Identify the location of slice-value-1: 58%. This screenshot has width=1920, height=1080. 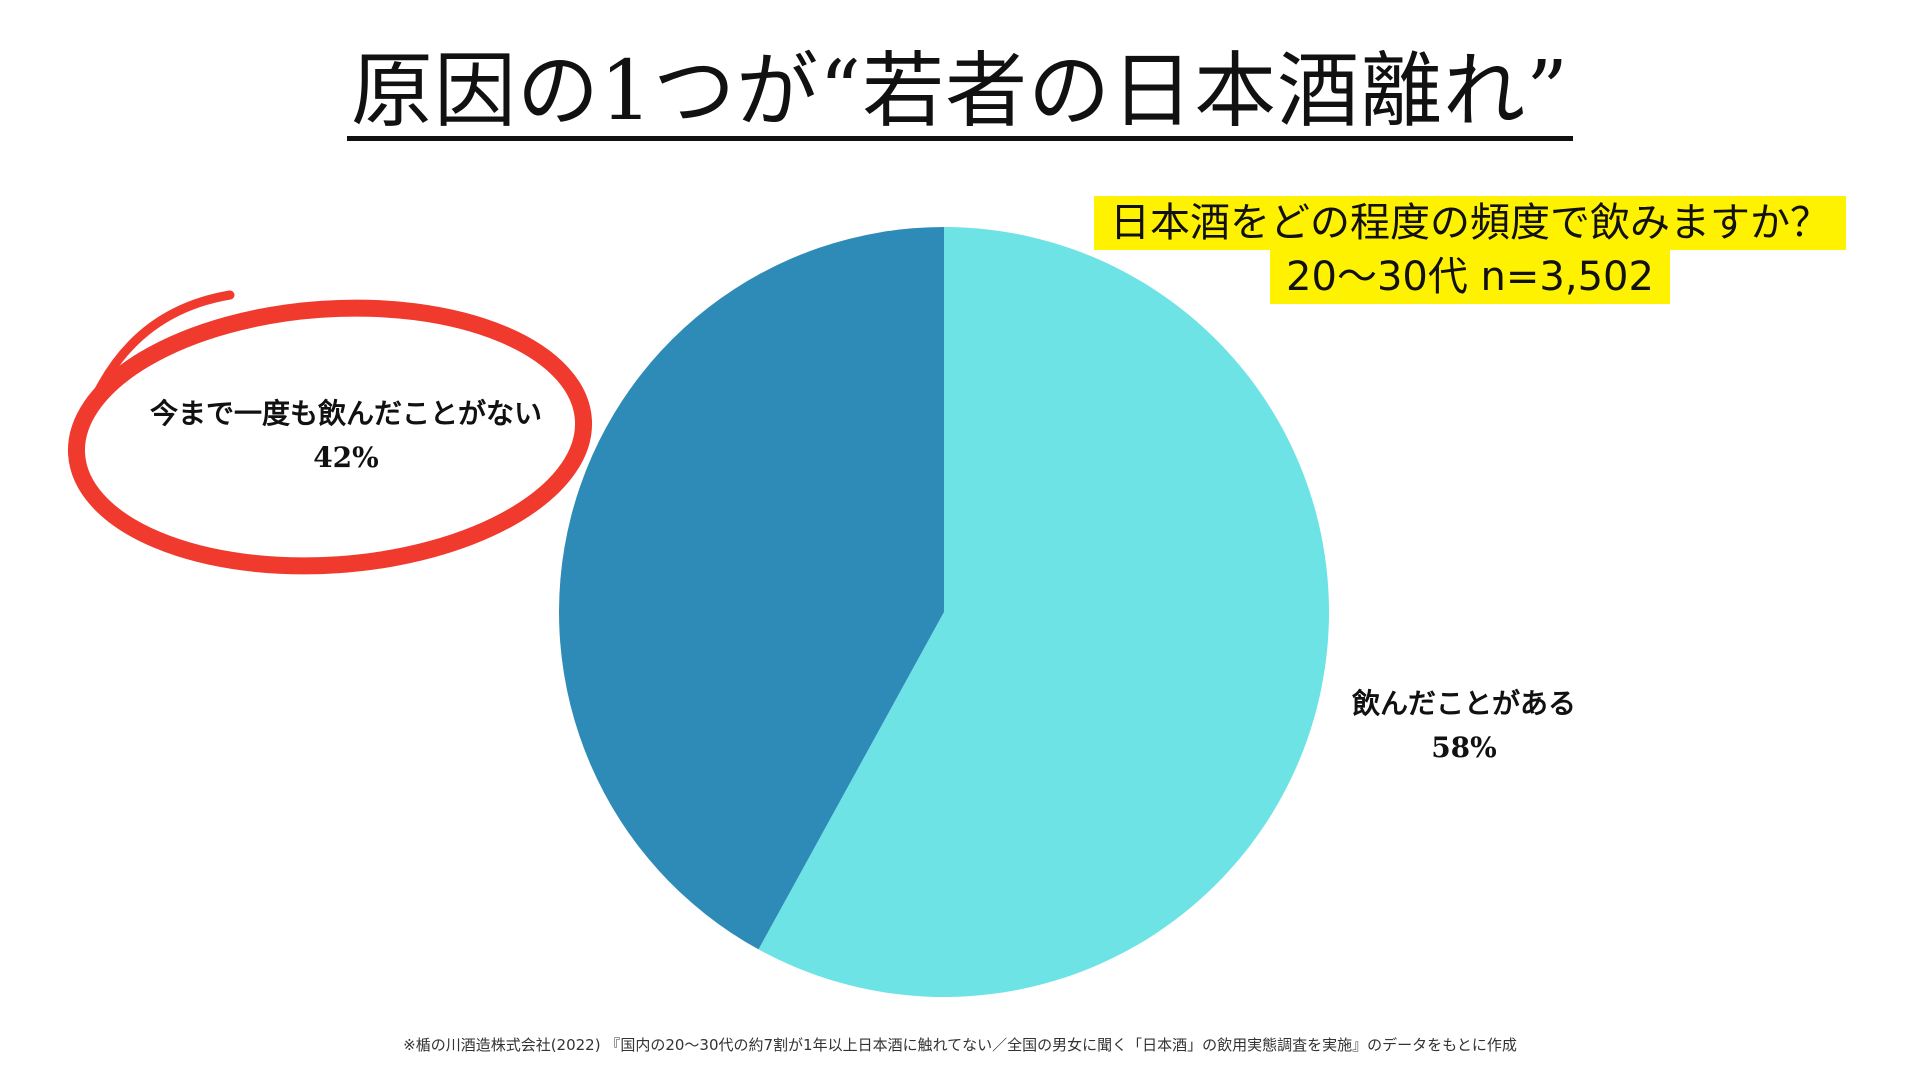
(1464, 747).